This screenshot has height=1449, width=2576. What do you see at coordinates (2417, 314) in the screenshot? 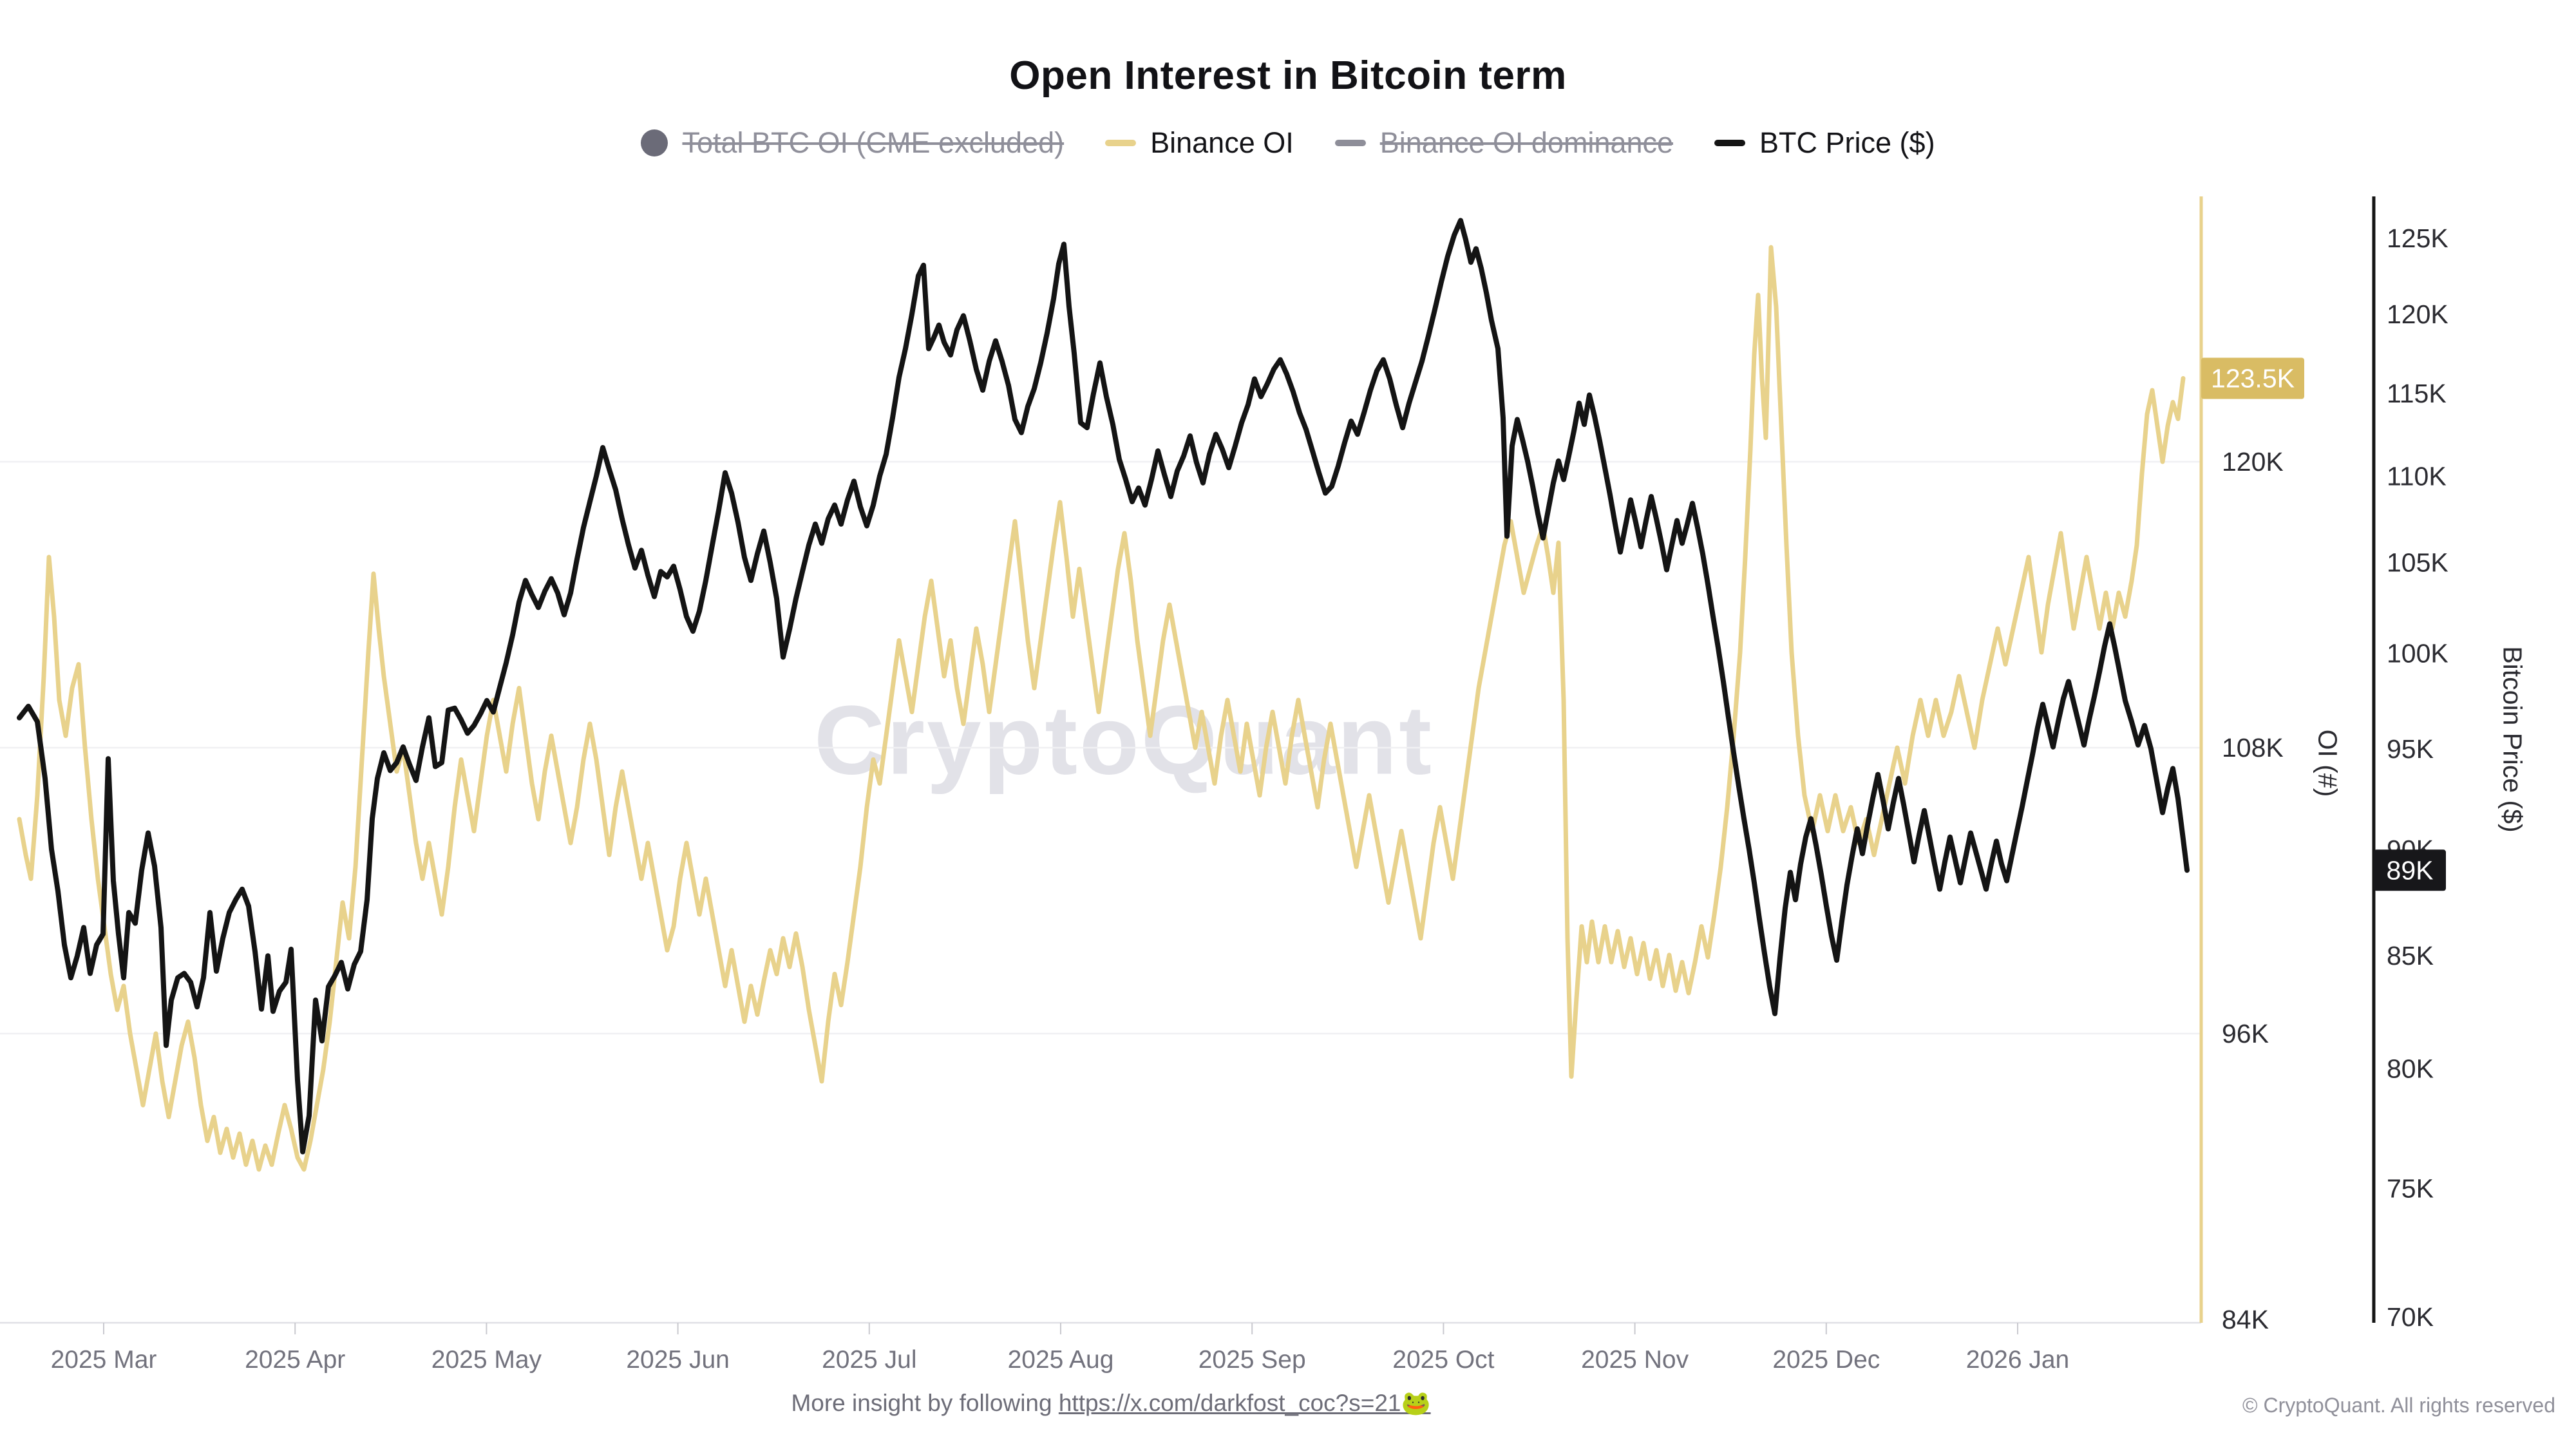
I see `price-tick-label: 120K` at bounding box center [2417, 314].